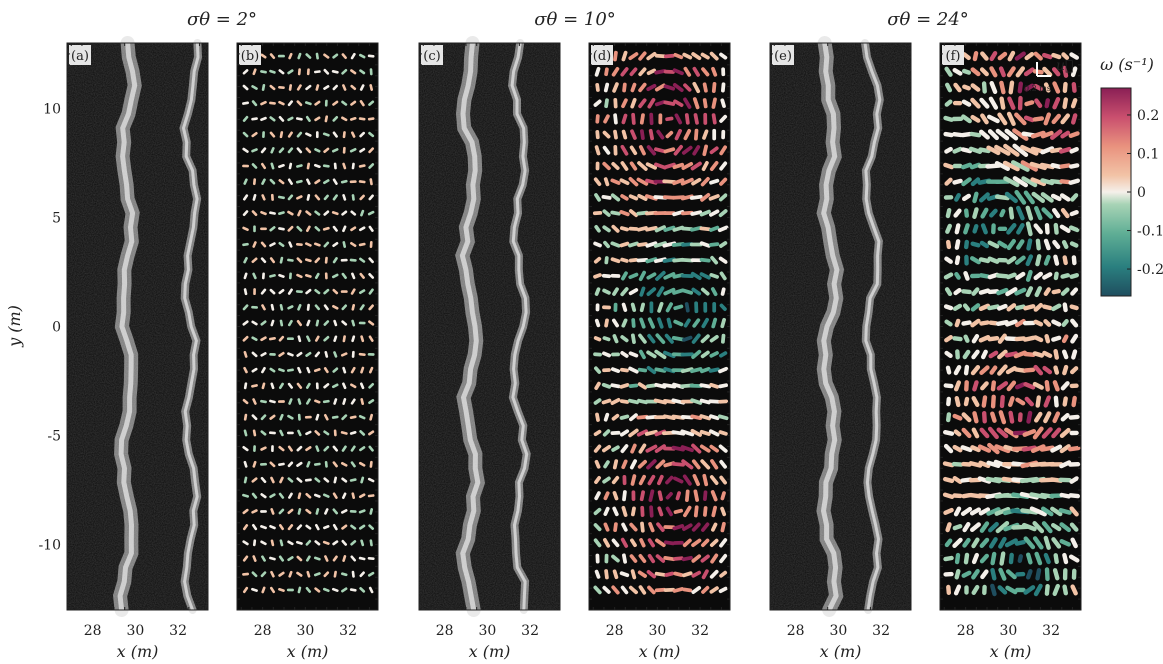 This screenshot has height=664, width=1163. I want to click on group-title-24deg: σθ = 24°, so click(928, 19).